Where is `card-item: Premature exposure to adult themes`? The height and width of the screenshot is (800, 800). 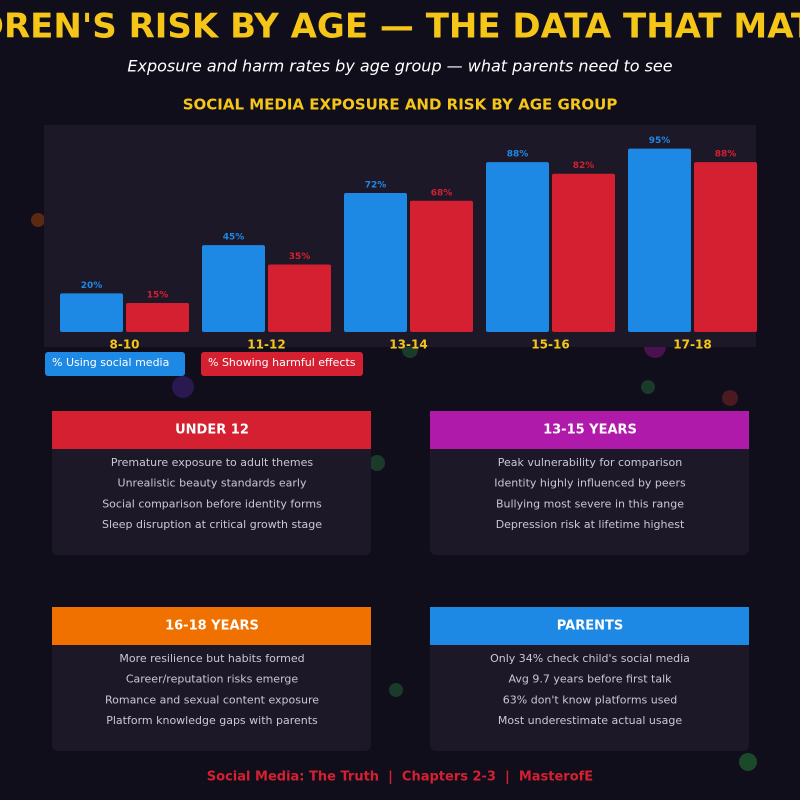
card-item: Premature exposure to adult themes is located at coordinates (212, 462).